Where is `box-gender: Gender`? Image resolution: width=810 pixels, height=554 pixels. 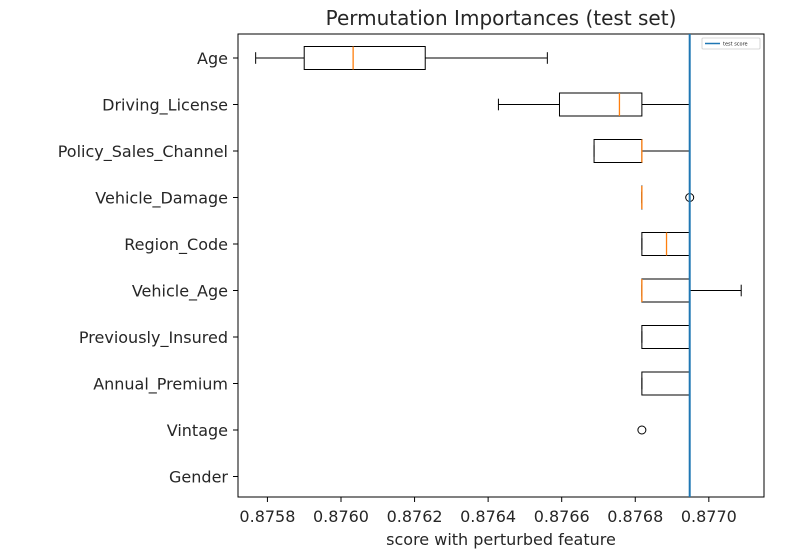 box-gender: Gender is located at coordinates (430, 476).